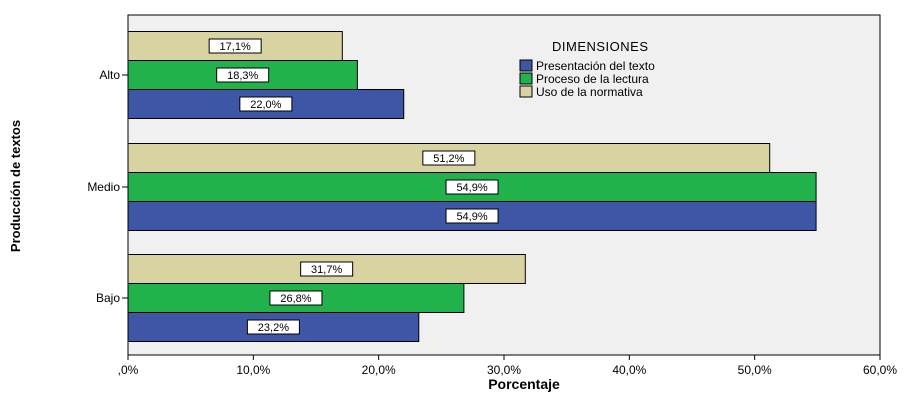  Describe the element at coordinates (103, 187) in the screenshot. I see `y-tick-label-medio: Medio` at that location.